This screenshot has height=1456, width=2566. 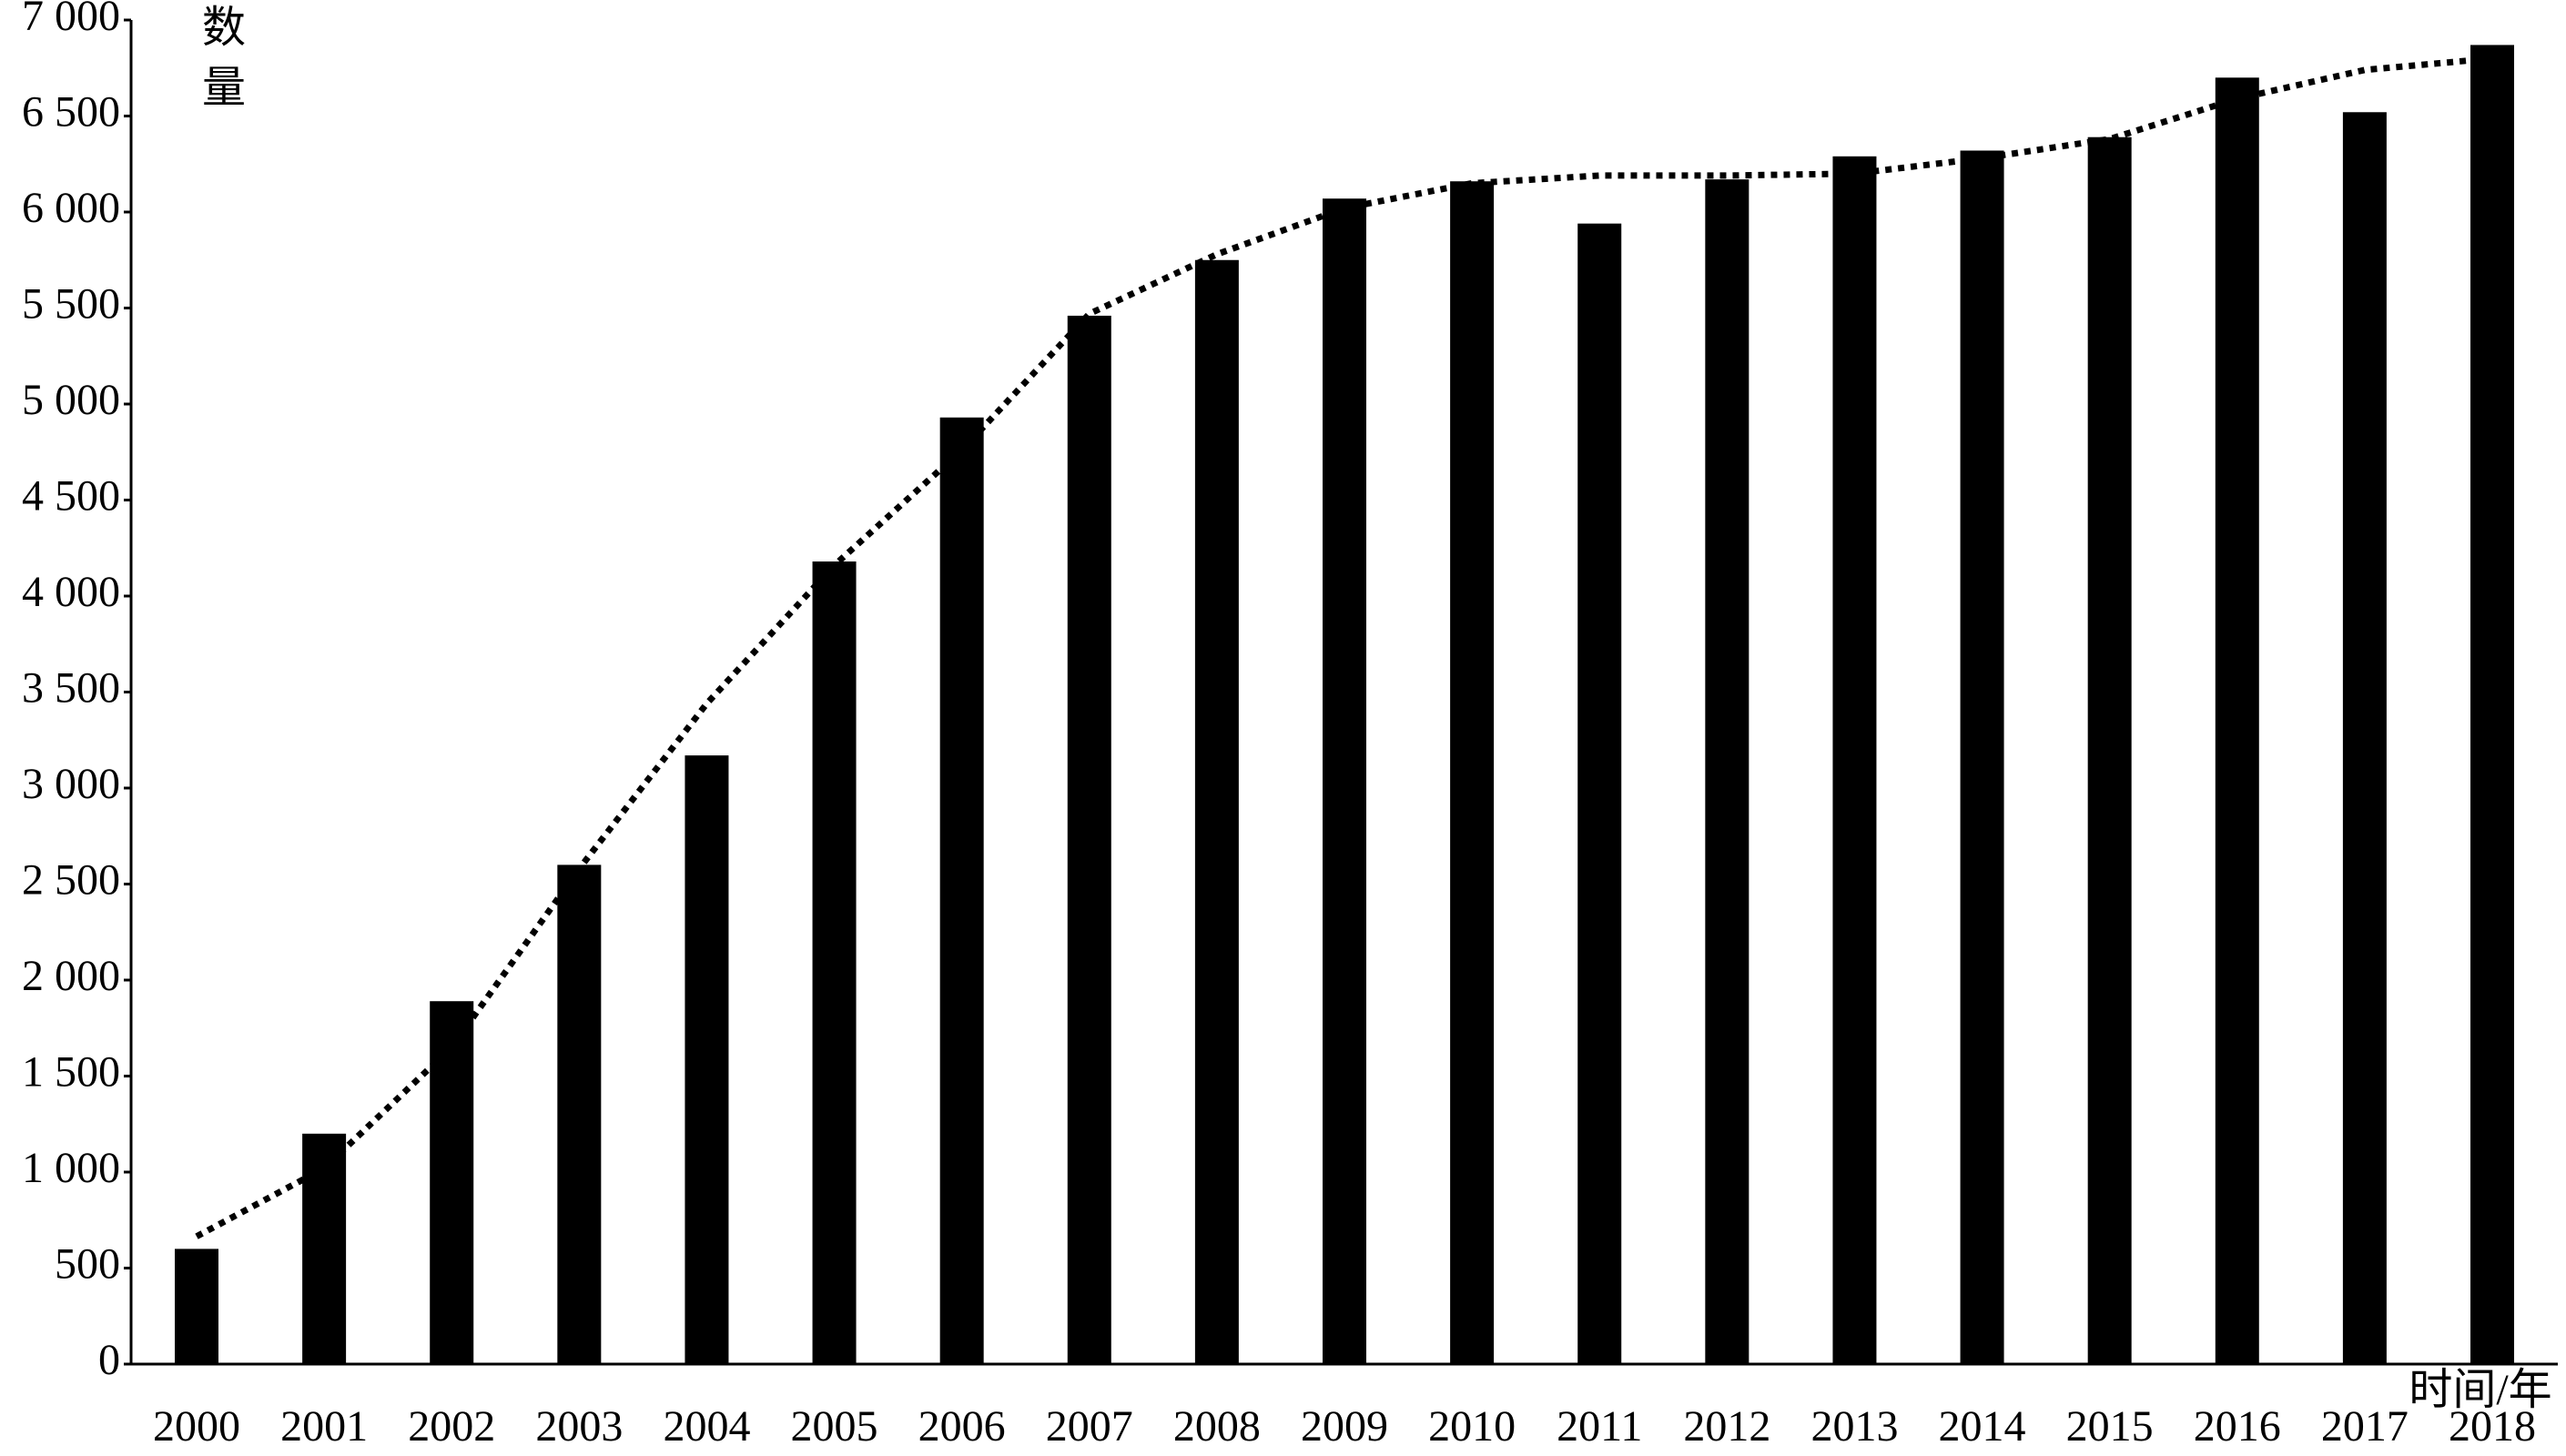 What do you see at coordinates (1089, 1427) in the screenshot?
I see `x-tick-label: 2007` at bounding box center [1089, 1427].